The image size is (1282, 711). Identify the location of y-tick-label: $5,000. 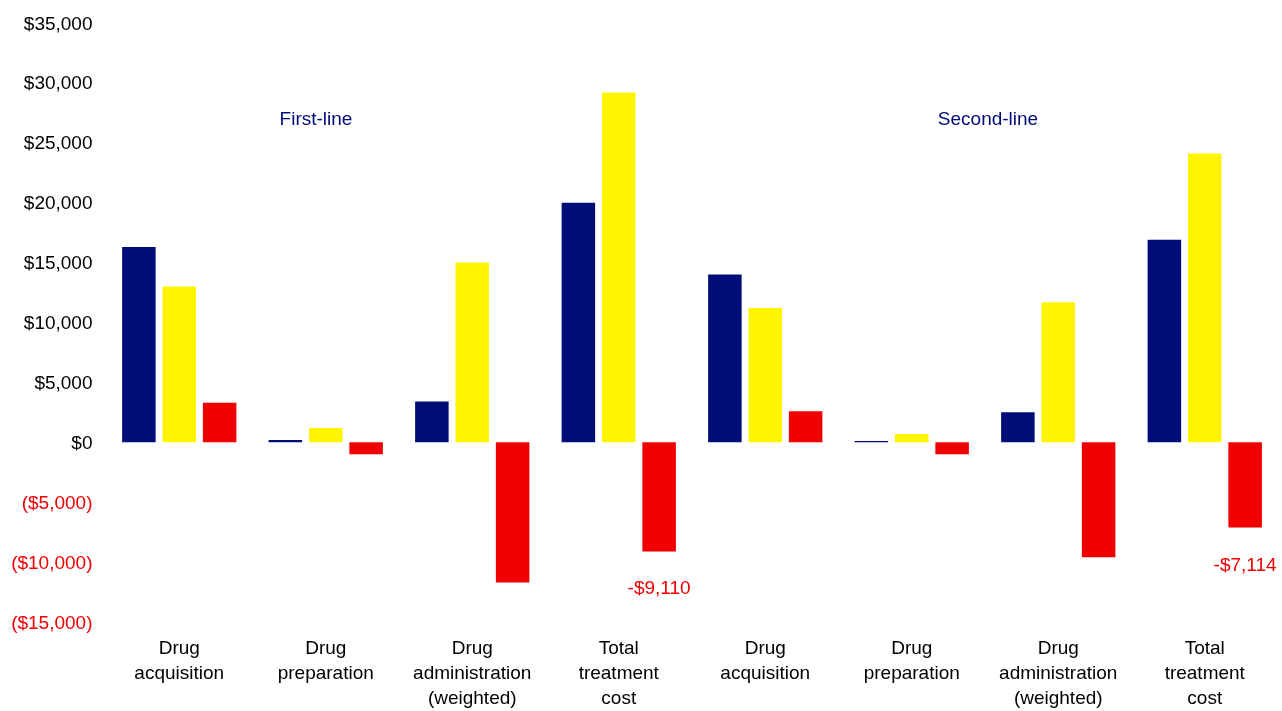
(63, 382).